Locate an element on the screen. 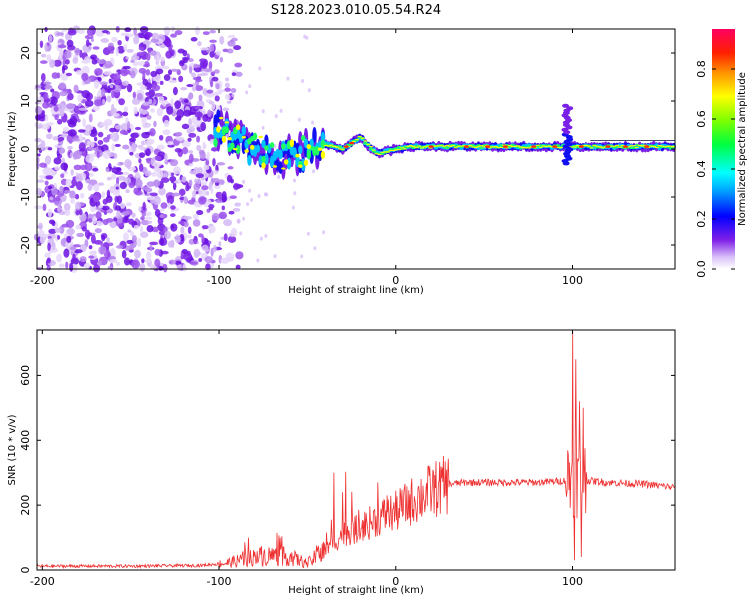  spectrogram-x-tick-label: -100 is located at coordinates (219, 280).